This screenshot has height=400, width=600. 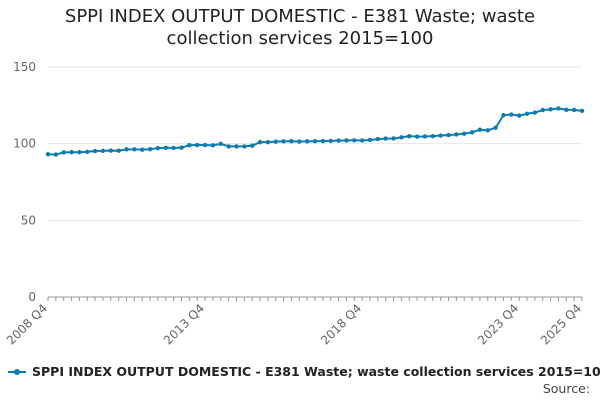 I want to click on x-tick-label-2013-q4: 2013 Q4, so click(x=184, y=324).